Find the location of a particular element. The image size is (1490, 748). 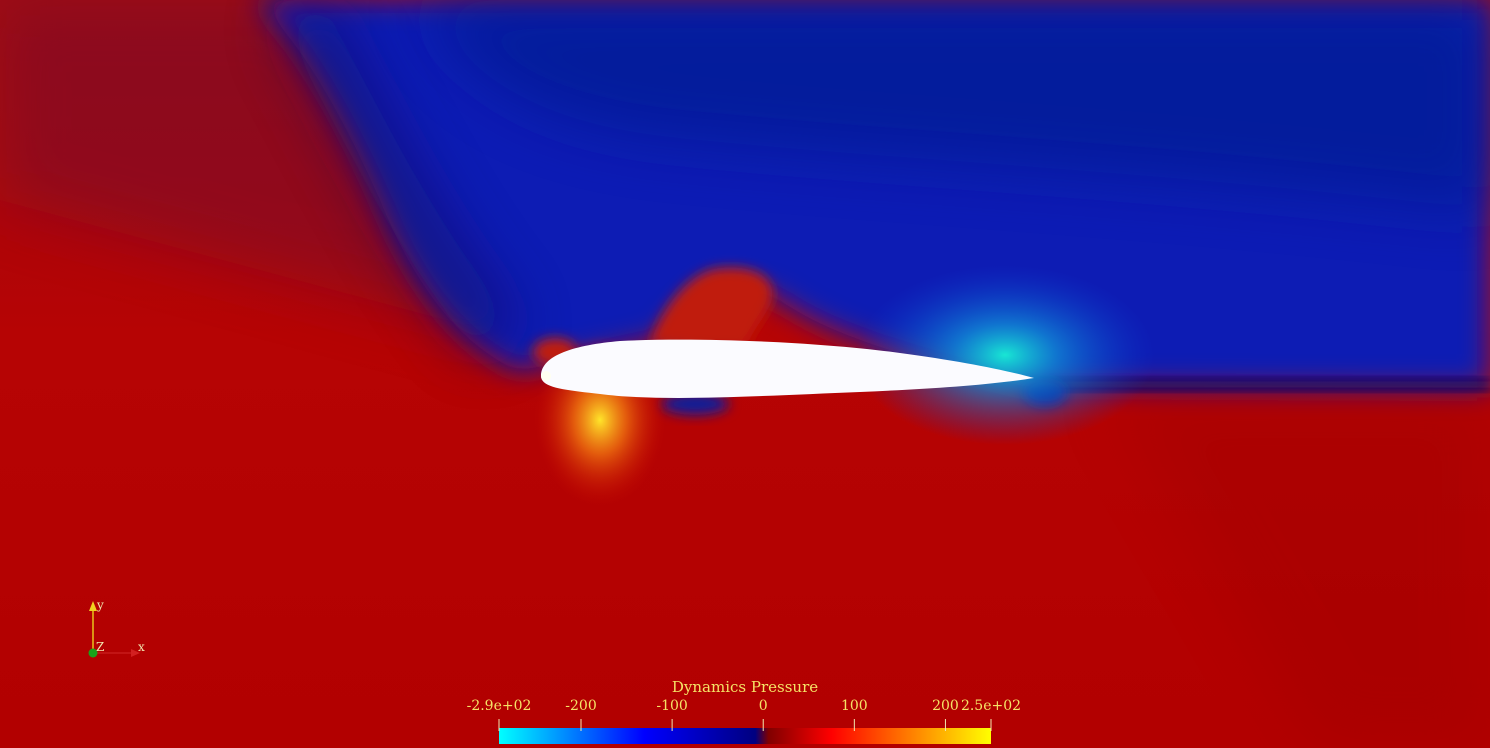

orientation-axes is located at coordinates (114, 629).